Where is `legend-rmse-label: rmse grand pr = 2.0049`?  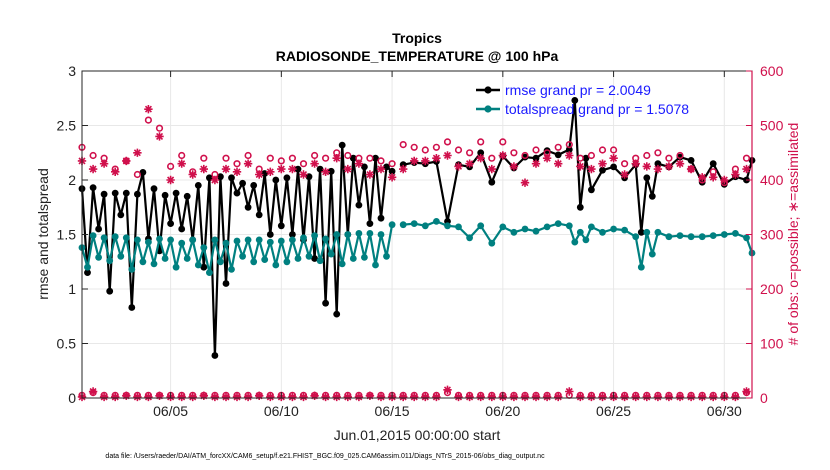
legend-rmse-label: rmse grand pr = 2.0049 is located at coordinates (578, 90).